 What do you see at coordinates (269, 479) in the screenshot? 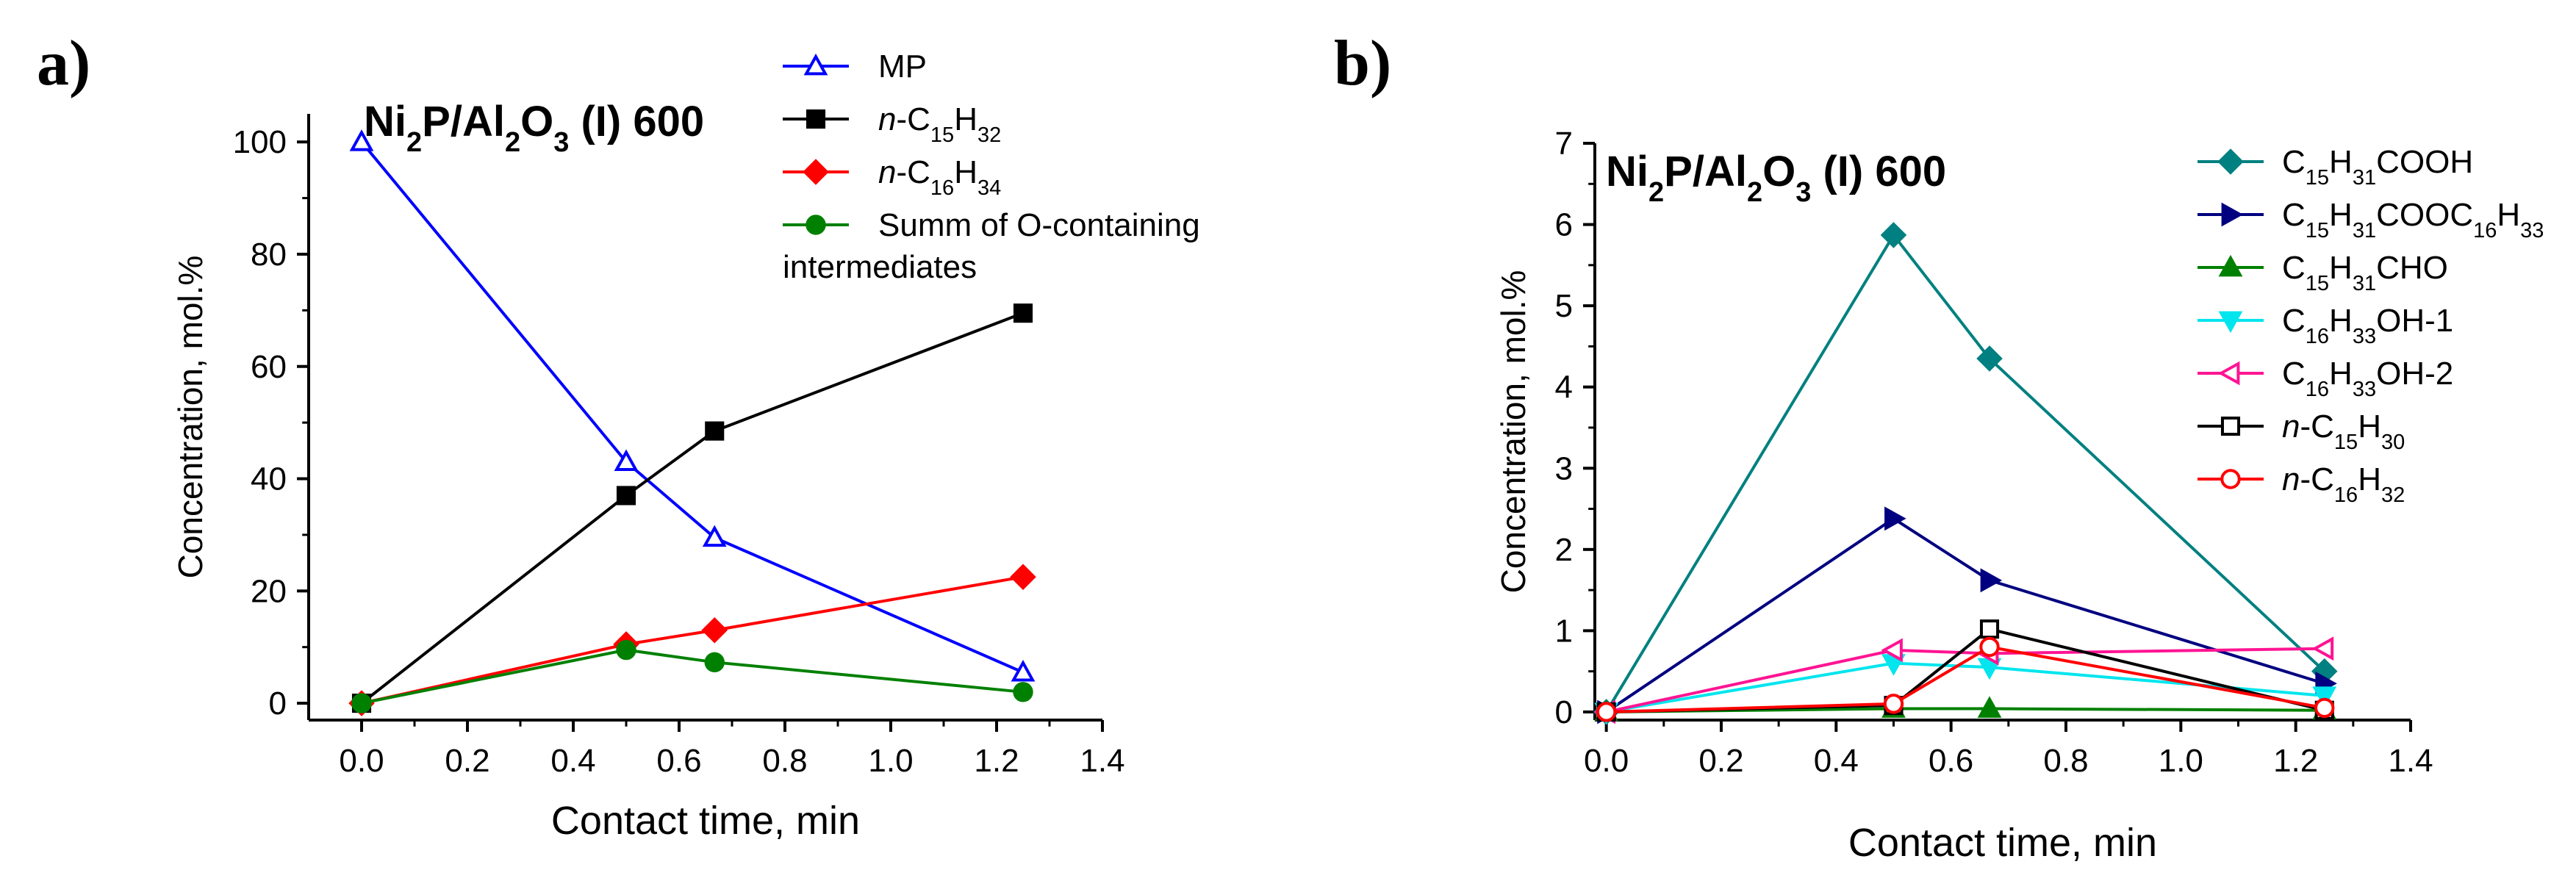
I see `y-tick-label: 40` at bounding box center [269, 479].